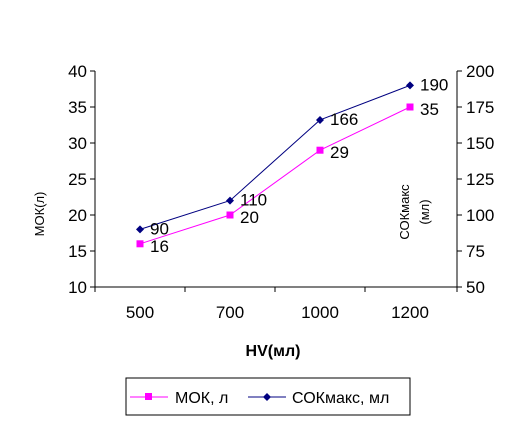  I want to click on data-label: 190, so click(434, 84).